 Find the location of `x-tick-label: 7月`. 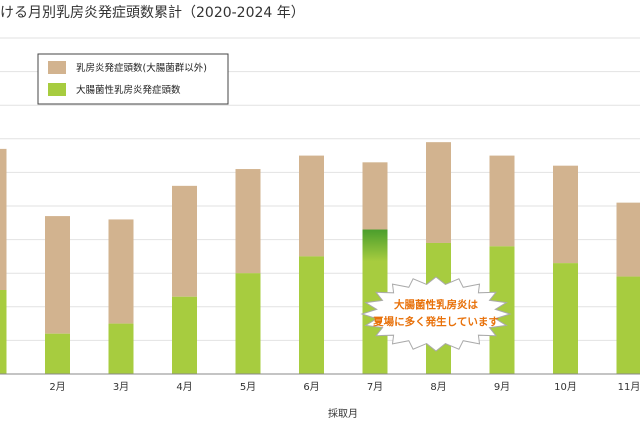

x-tick-label: 7月 is located at coordinates (375, 387).